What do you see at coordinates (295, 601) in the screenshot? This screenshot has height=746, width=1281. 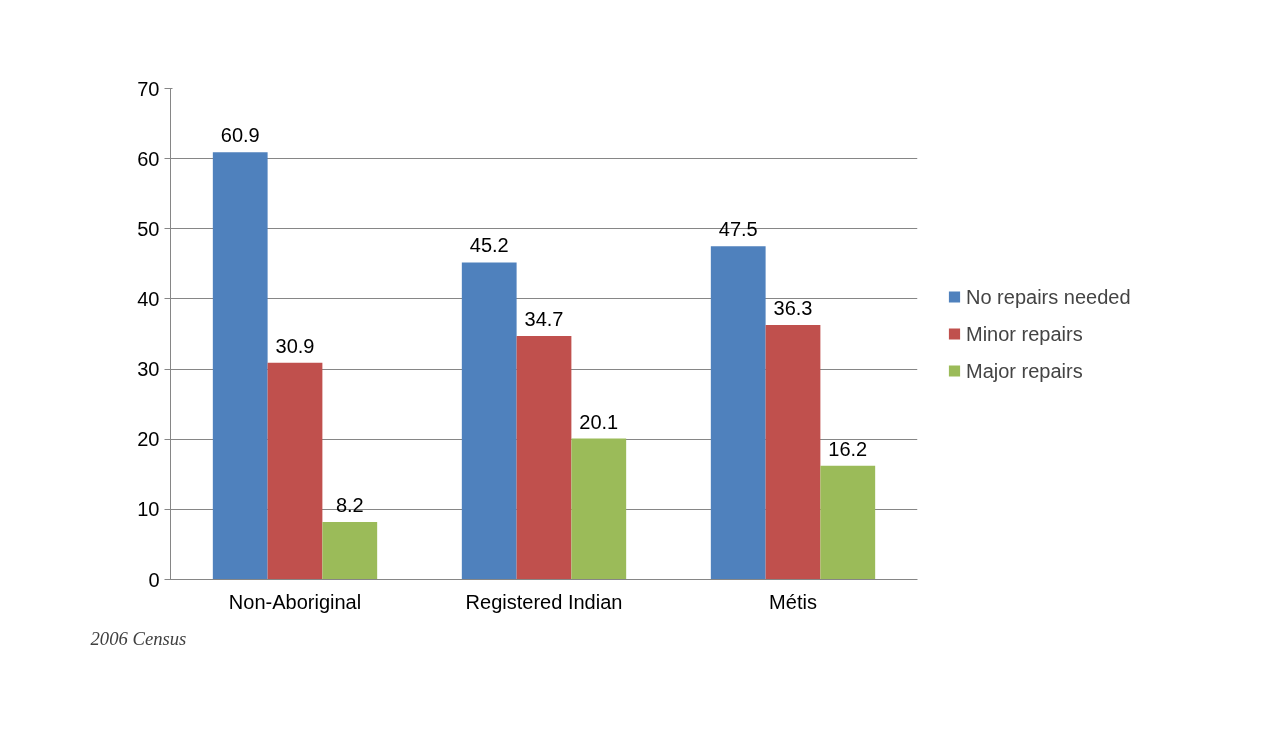 I see `x-tick-label: Non-Aboriginal` at bounding box center [295, 601].